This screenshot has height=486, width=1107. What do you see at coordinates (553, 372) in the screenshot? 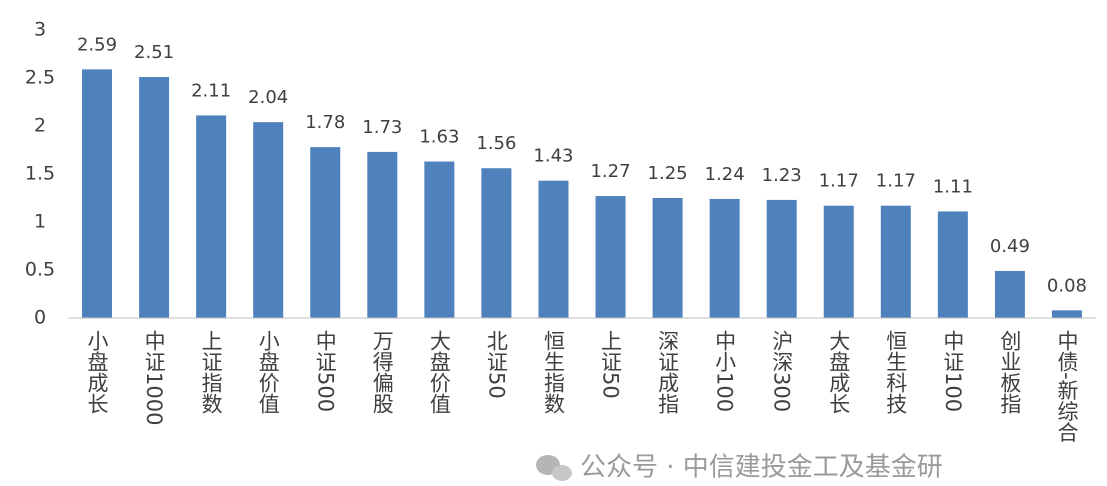
I see `x-tick-label: 恒生指数` at bounding box center [553, 372].